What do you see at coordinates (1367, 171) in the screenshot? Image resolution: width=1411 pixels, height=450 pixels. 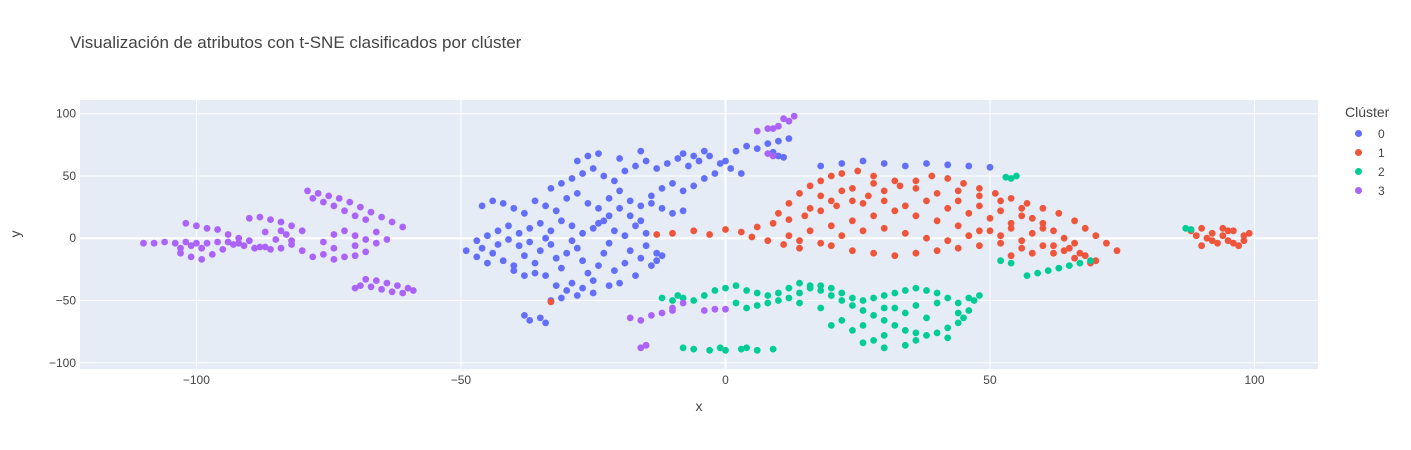 I see `legend-item-cluster-2: 2` at bounding box center [1367, 171].